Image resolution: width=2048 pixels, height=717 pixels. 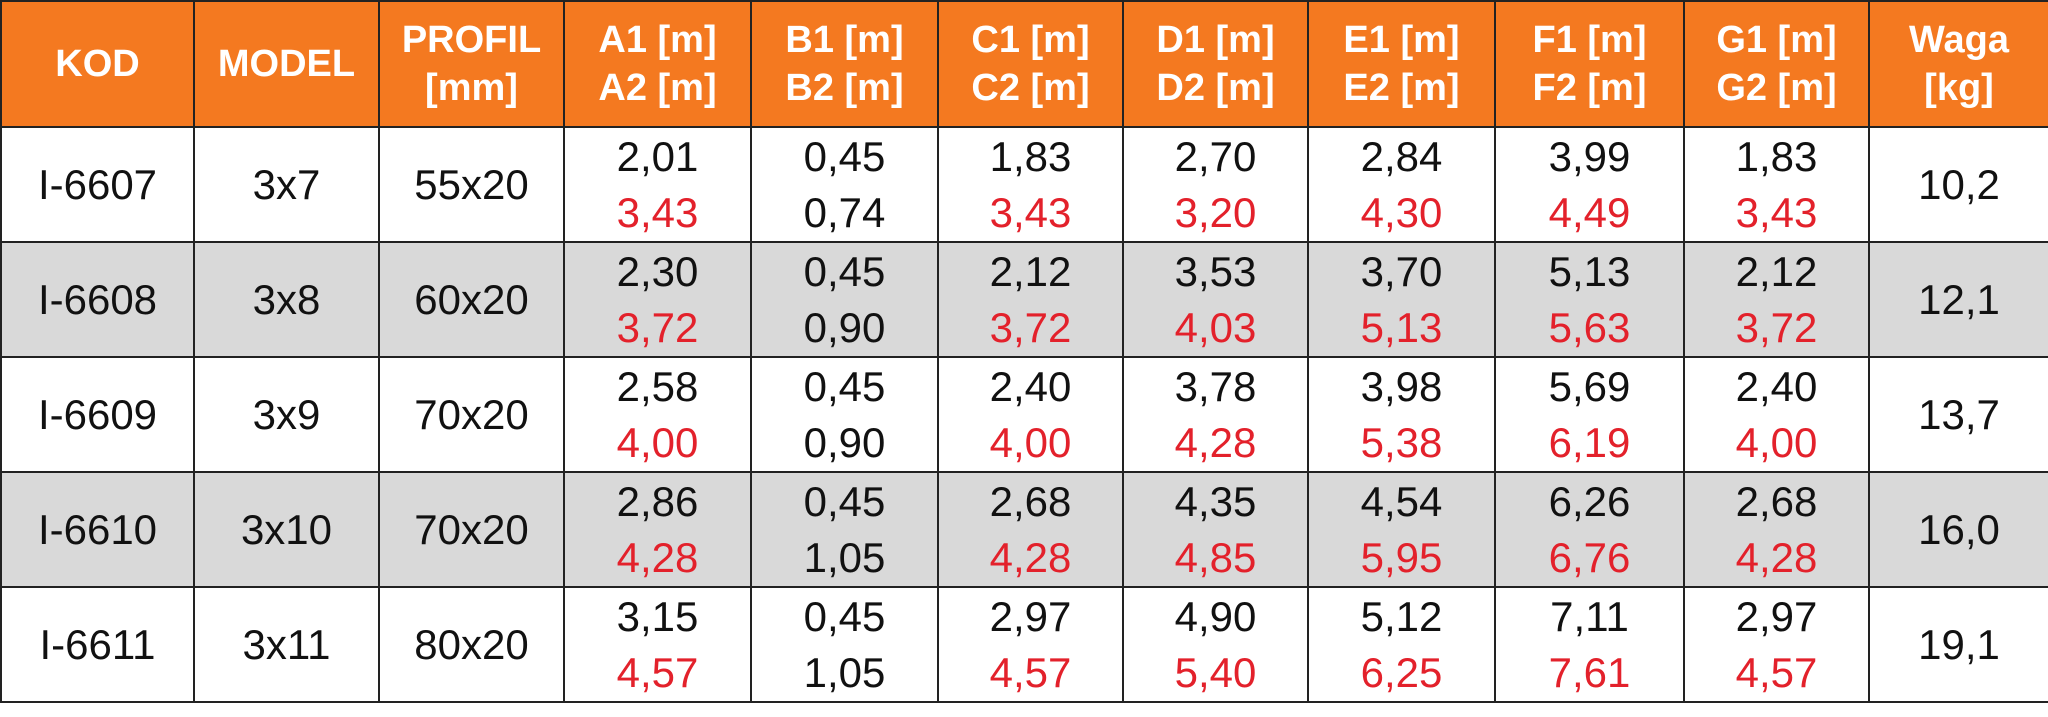 I want to click on dim-value-1: 5,13, so click(x=1589, y=271).